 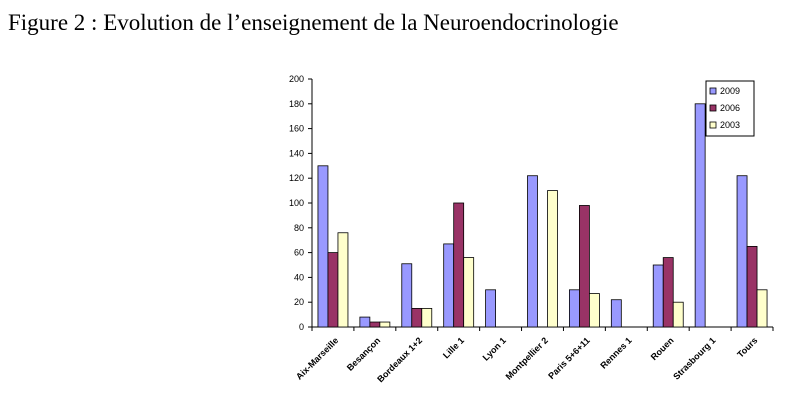 I want to click on y-tick-label: 100, so click(x=296, y=203).